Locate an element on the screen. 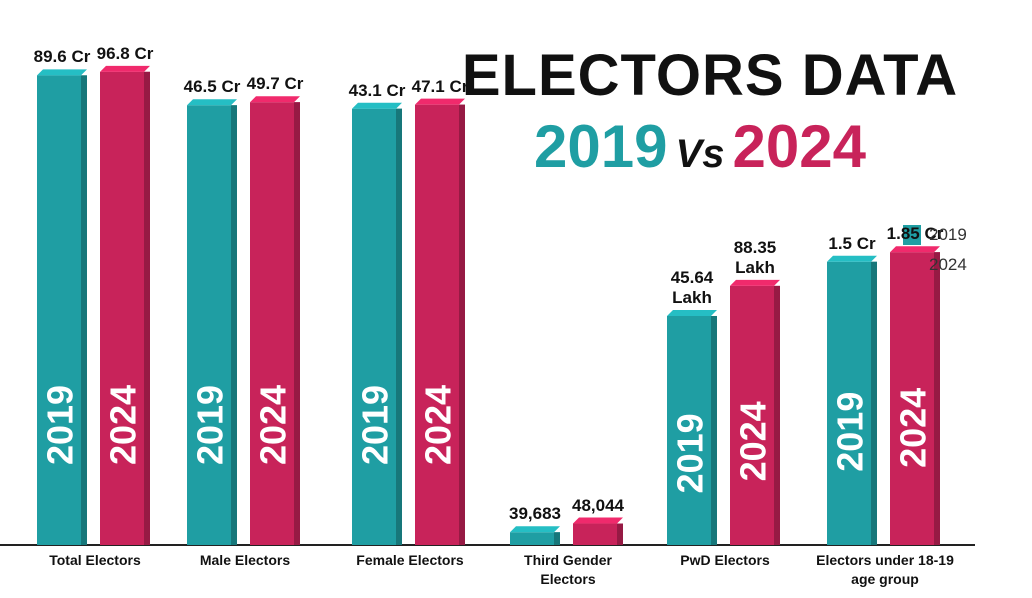 The image size is (1032, 598). value-label: 1.85 Cr is located at coordinates (915, 234).